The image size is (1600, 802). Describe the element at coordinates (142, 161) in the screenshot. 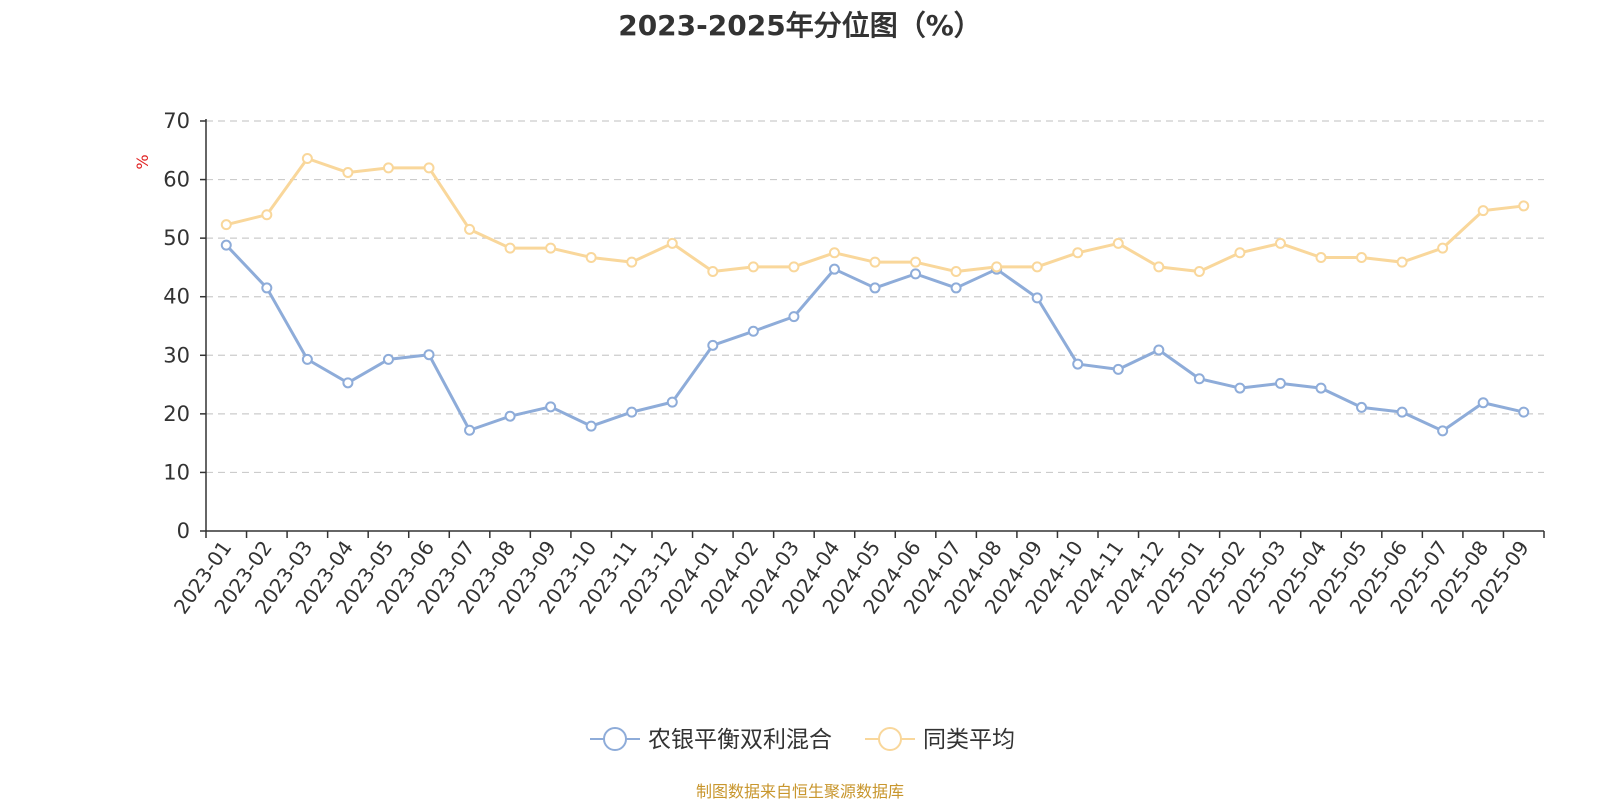

I see `y-axis-label: %` at that location.